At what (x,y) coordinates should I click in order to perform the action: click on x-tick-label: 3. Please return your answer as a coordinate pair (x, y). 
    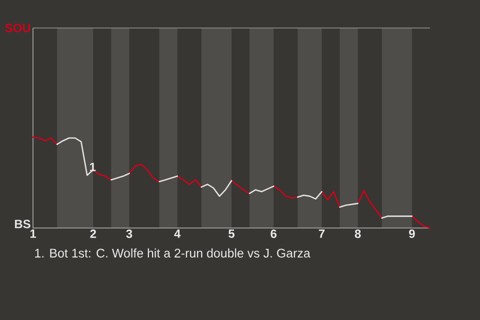
    Looking at the image, I should click on (129, 234).